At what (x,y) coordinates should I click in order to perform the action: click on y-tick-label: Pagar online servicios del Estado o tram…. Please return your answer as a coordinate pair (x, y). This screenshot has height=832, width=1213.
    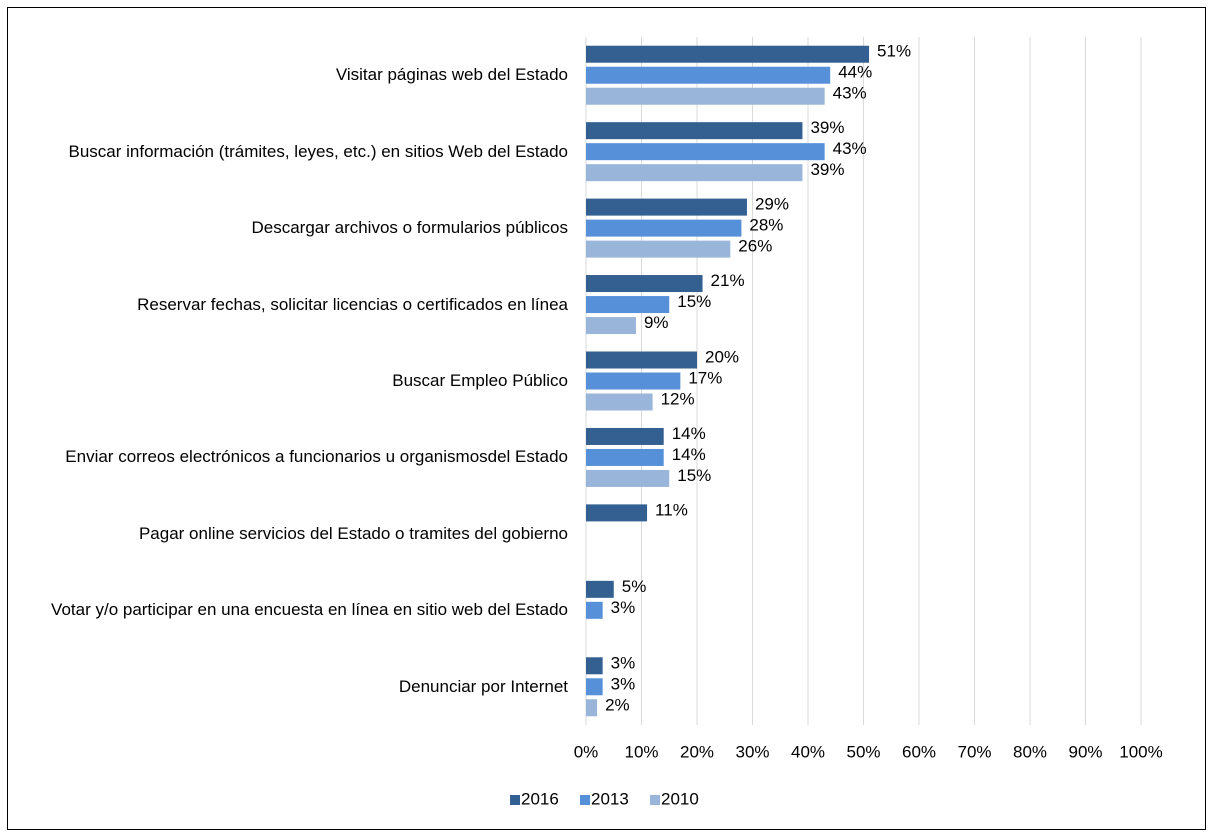
    Looking at the image, I should click on (298, 534).